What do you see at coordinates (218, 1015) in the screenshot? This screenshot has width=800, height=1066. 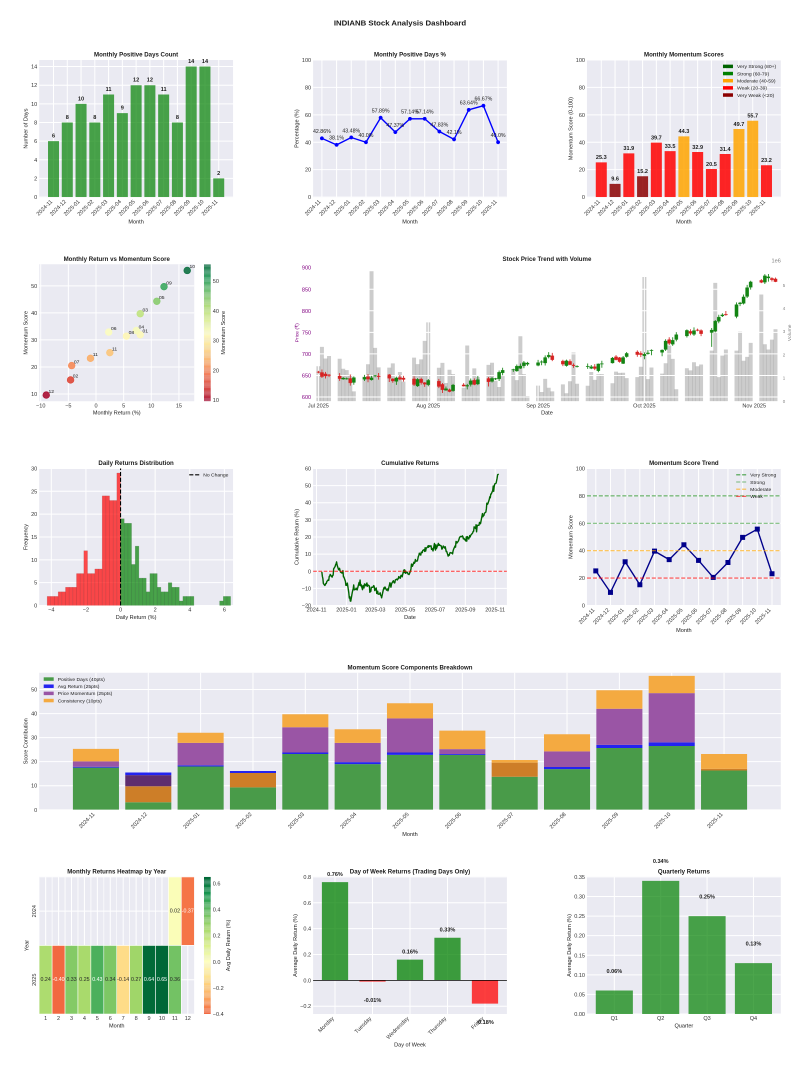 I see `svg-text: −0.4` at bounding box center [218, 1015].